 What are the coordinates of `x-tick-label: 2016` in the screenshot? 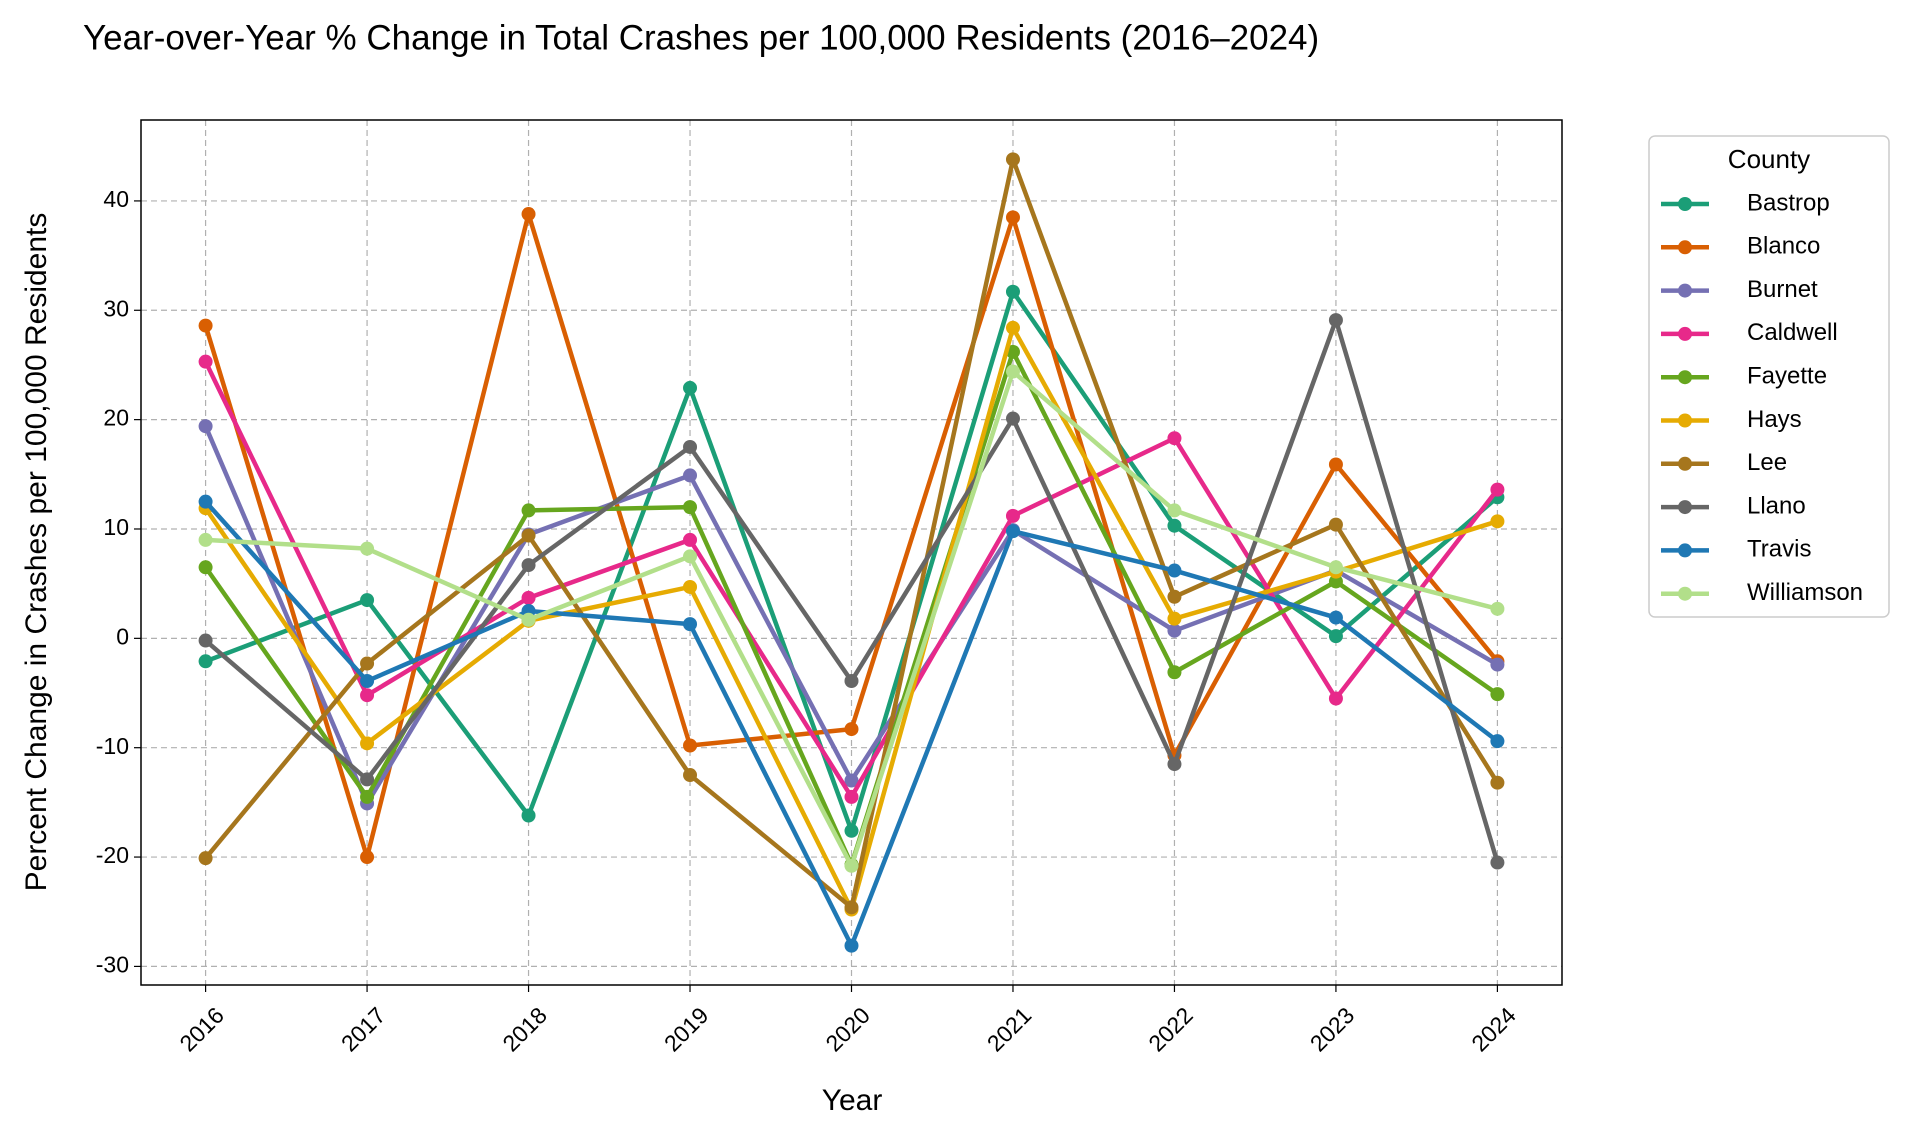 It's located at (201, 1029).